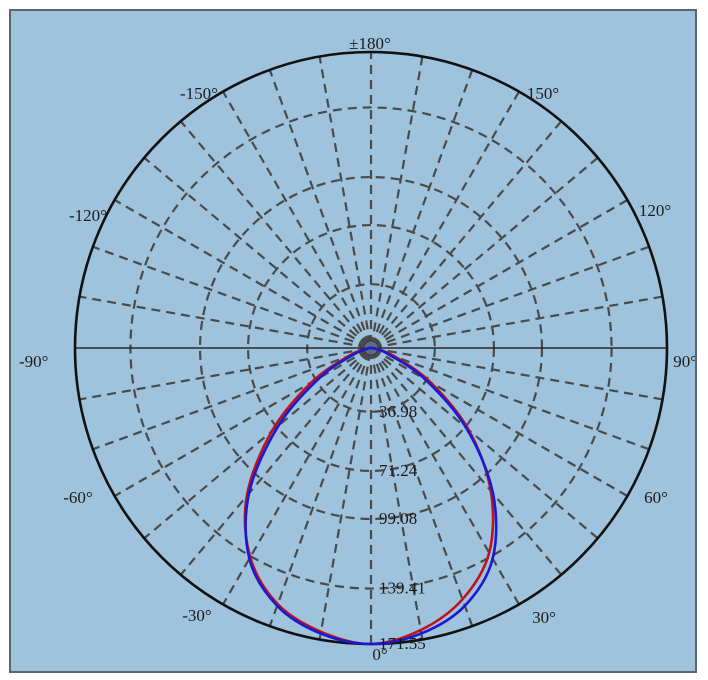  I want to click on angle-label-120: 120°, so click(655, 210).